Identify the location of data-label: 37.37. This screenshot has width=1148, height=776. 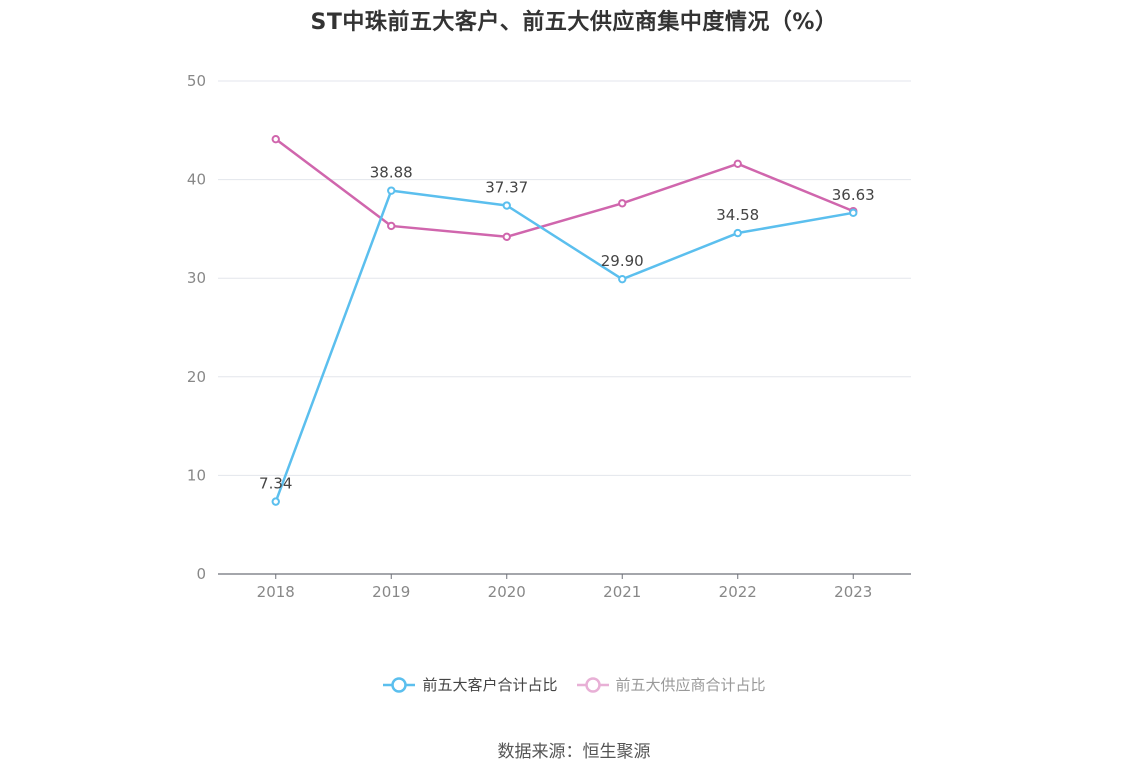
(506, 188).